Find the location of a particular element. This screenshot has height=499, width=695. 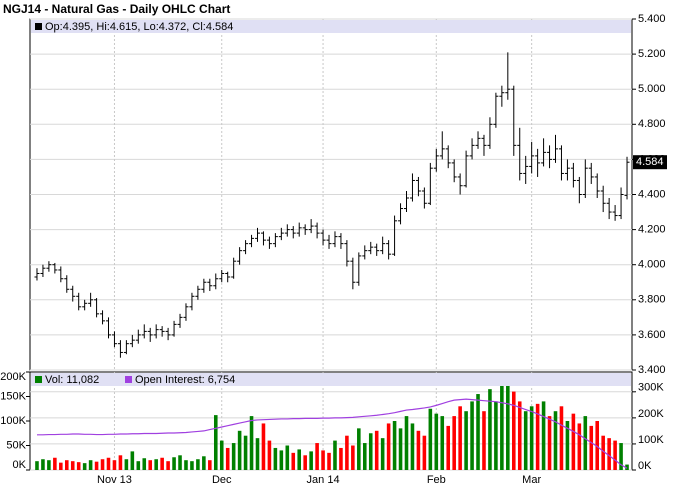

open-interest-line is located at coordinates (332, 433).